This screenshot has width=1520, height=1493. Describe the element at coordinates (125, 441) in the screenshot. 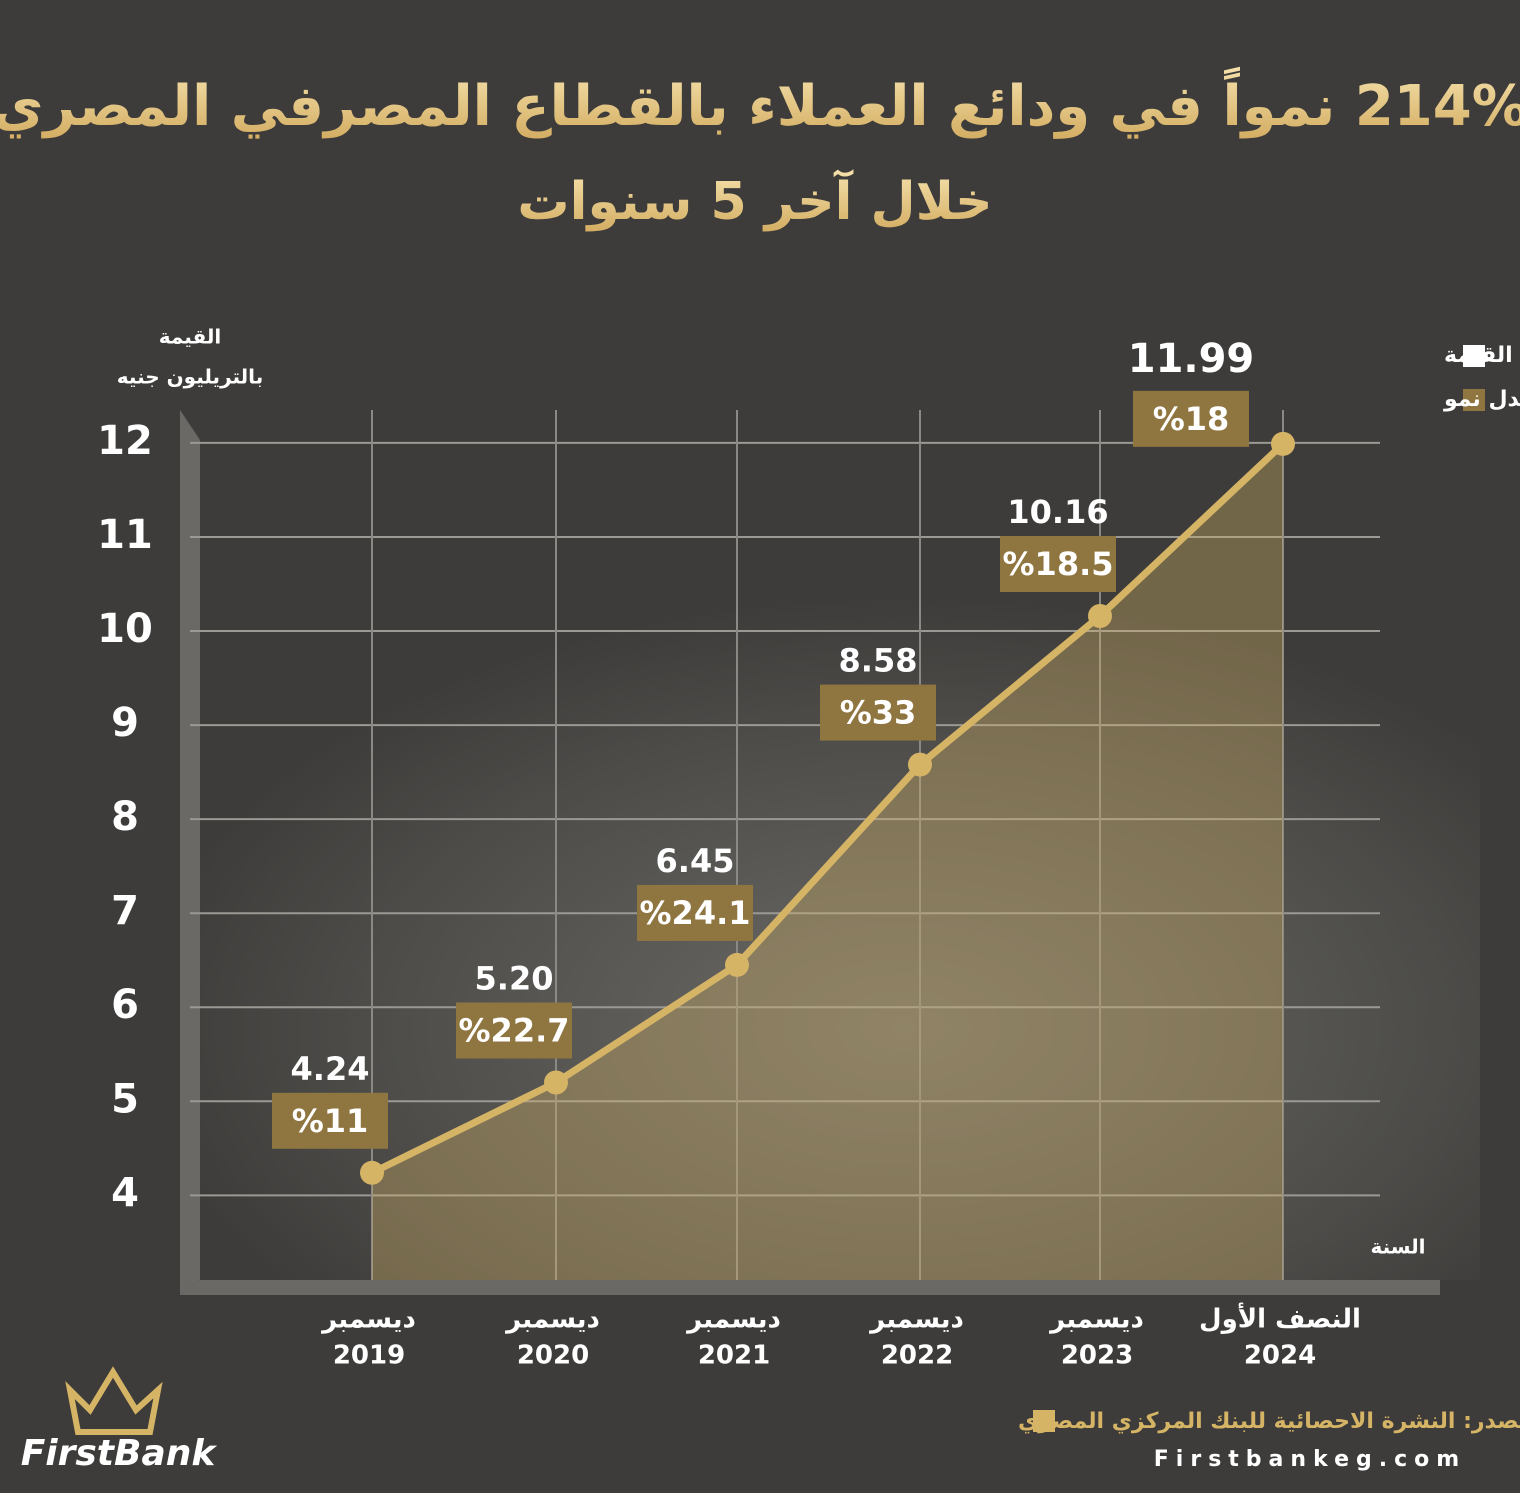

I see `y-tick-label: 12` at that location.